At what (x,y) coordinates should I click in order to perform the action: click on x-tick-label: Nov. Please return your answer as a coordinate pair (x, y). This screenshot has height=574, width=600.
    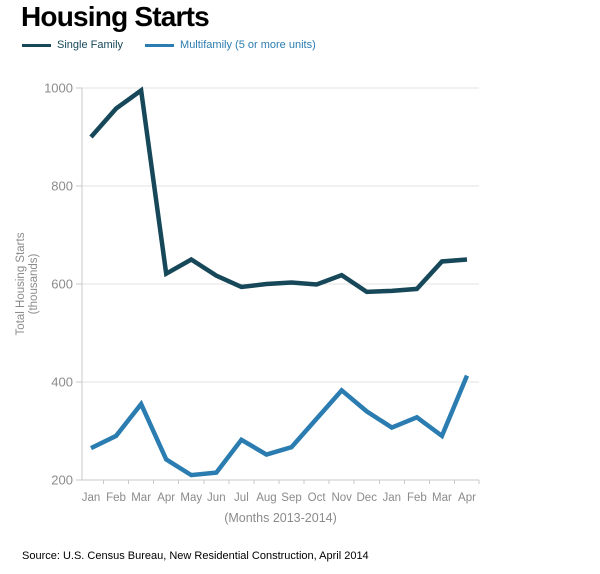
    Looking at the image, I should click on (341, 498).